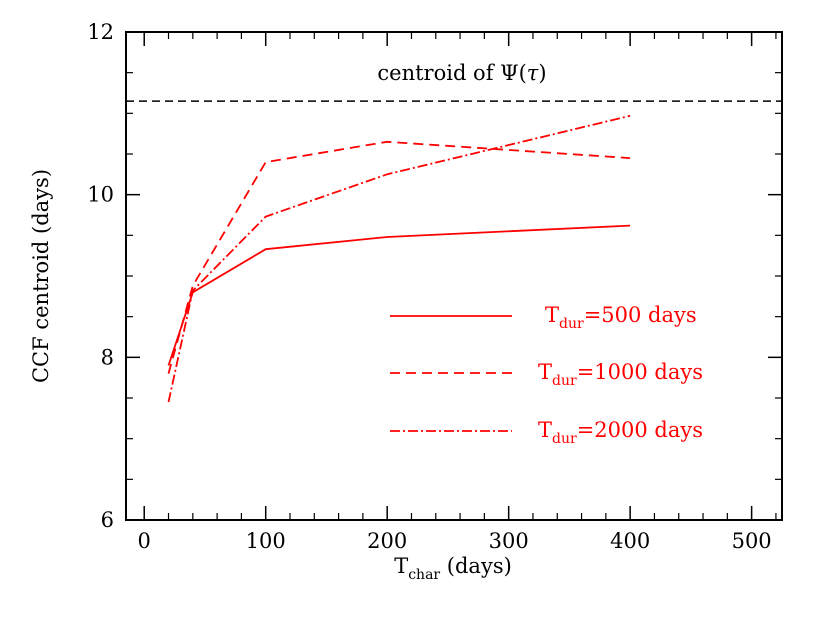  I want to click on x-tick-label: 500, so click(752, 541).